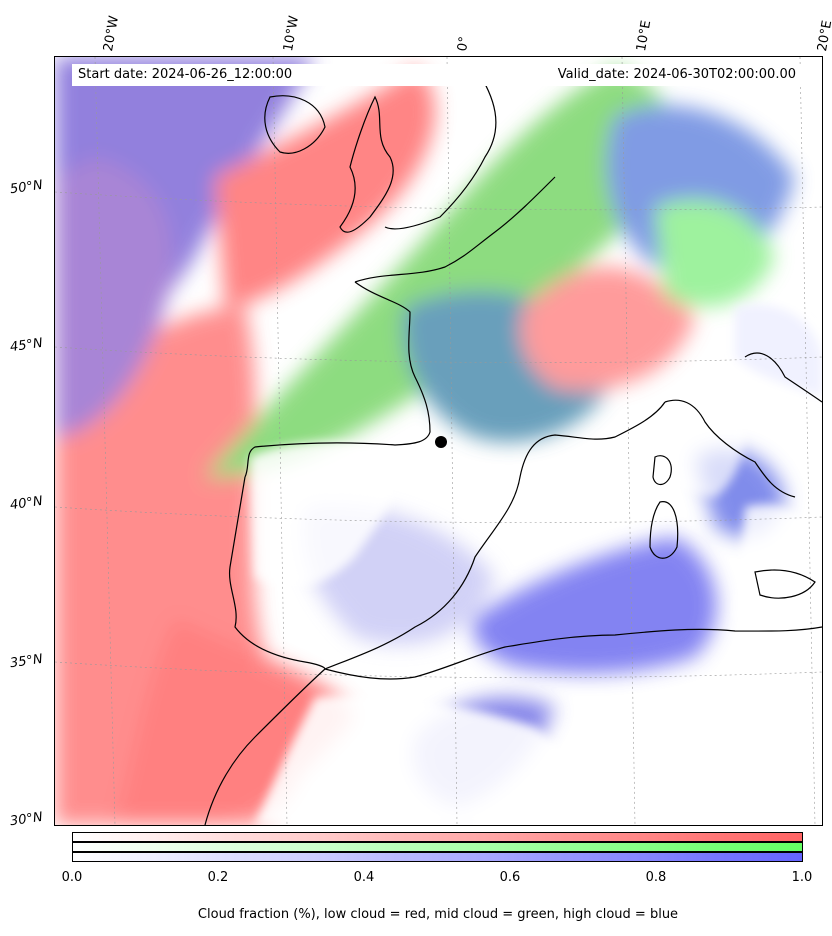 The image size is (832, 936). I want to click on lon-label-10e: 10°E, so click(644, 36).